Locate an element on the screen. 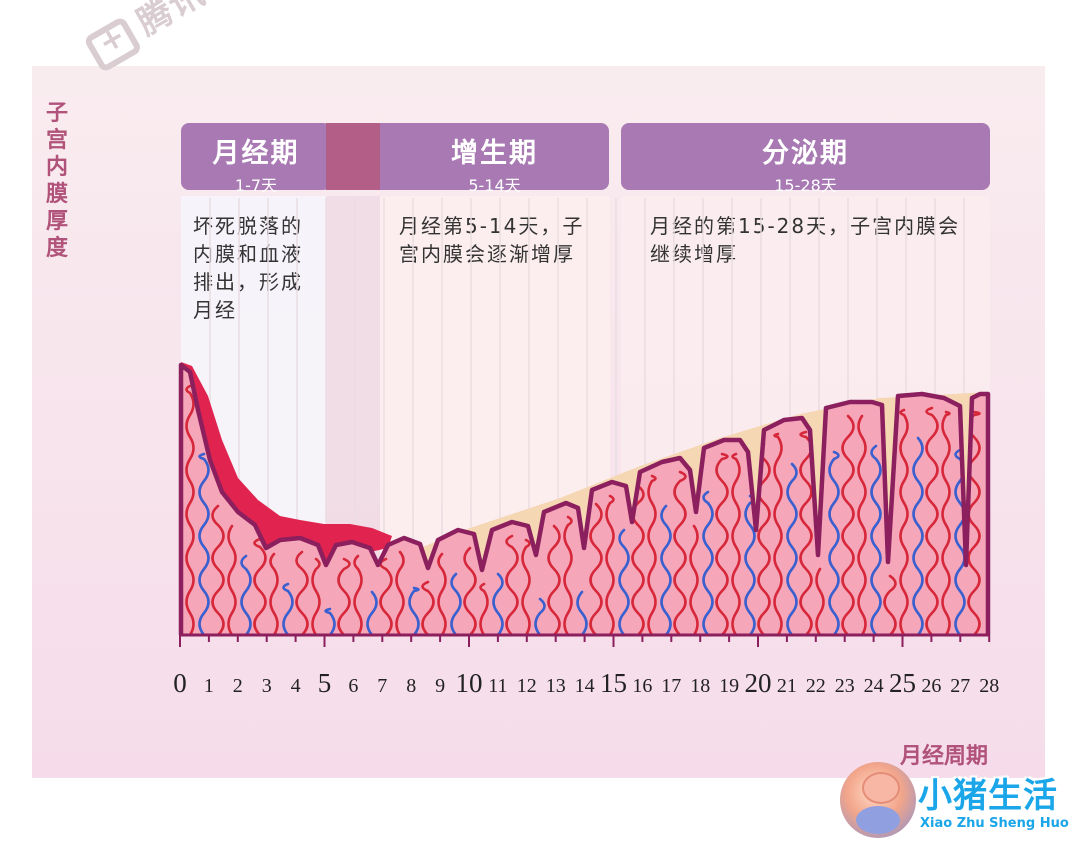 The height and width of the screenshot is (846, 1080). x-tick-label: 22 is located at coordinates (816, 686).